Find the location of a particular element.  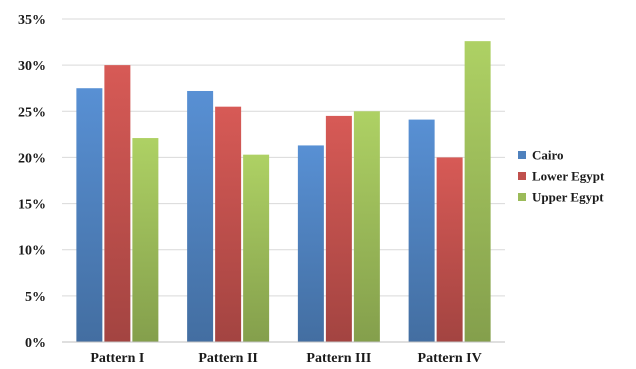

x-category-label: Pattern III is located at coordinates (338, 358).